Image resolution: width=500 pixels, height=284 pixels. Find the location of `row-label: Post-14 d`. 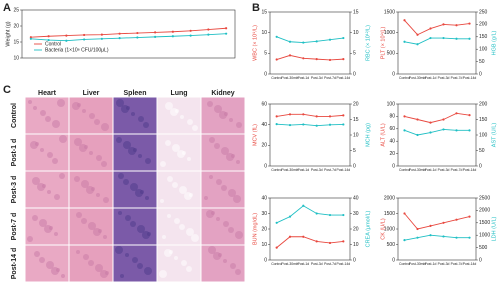

row-label: Post-14 d is located at coordinates (14, 264).